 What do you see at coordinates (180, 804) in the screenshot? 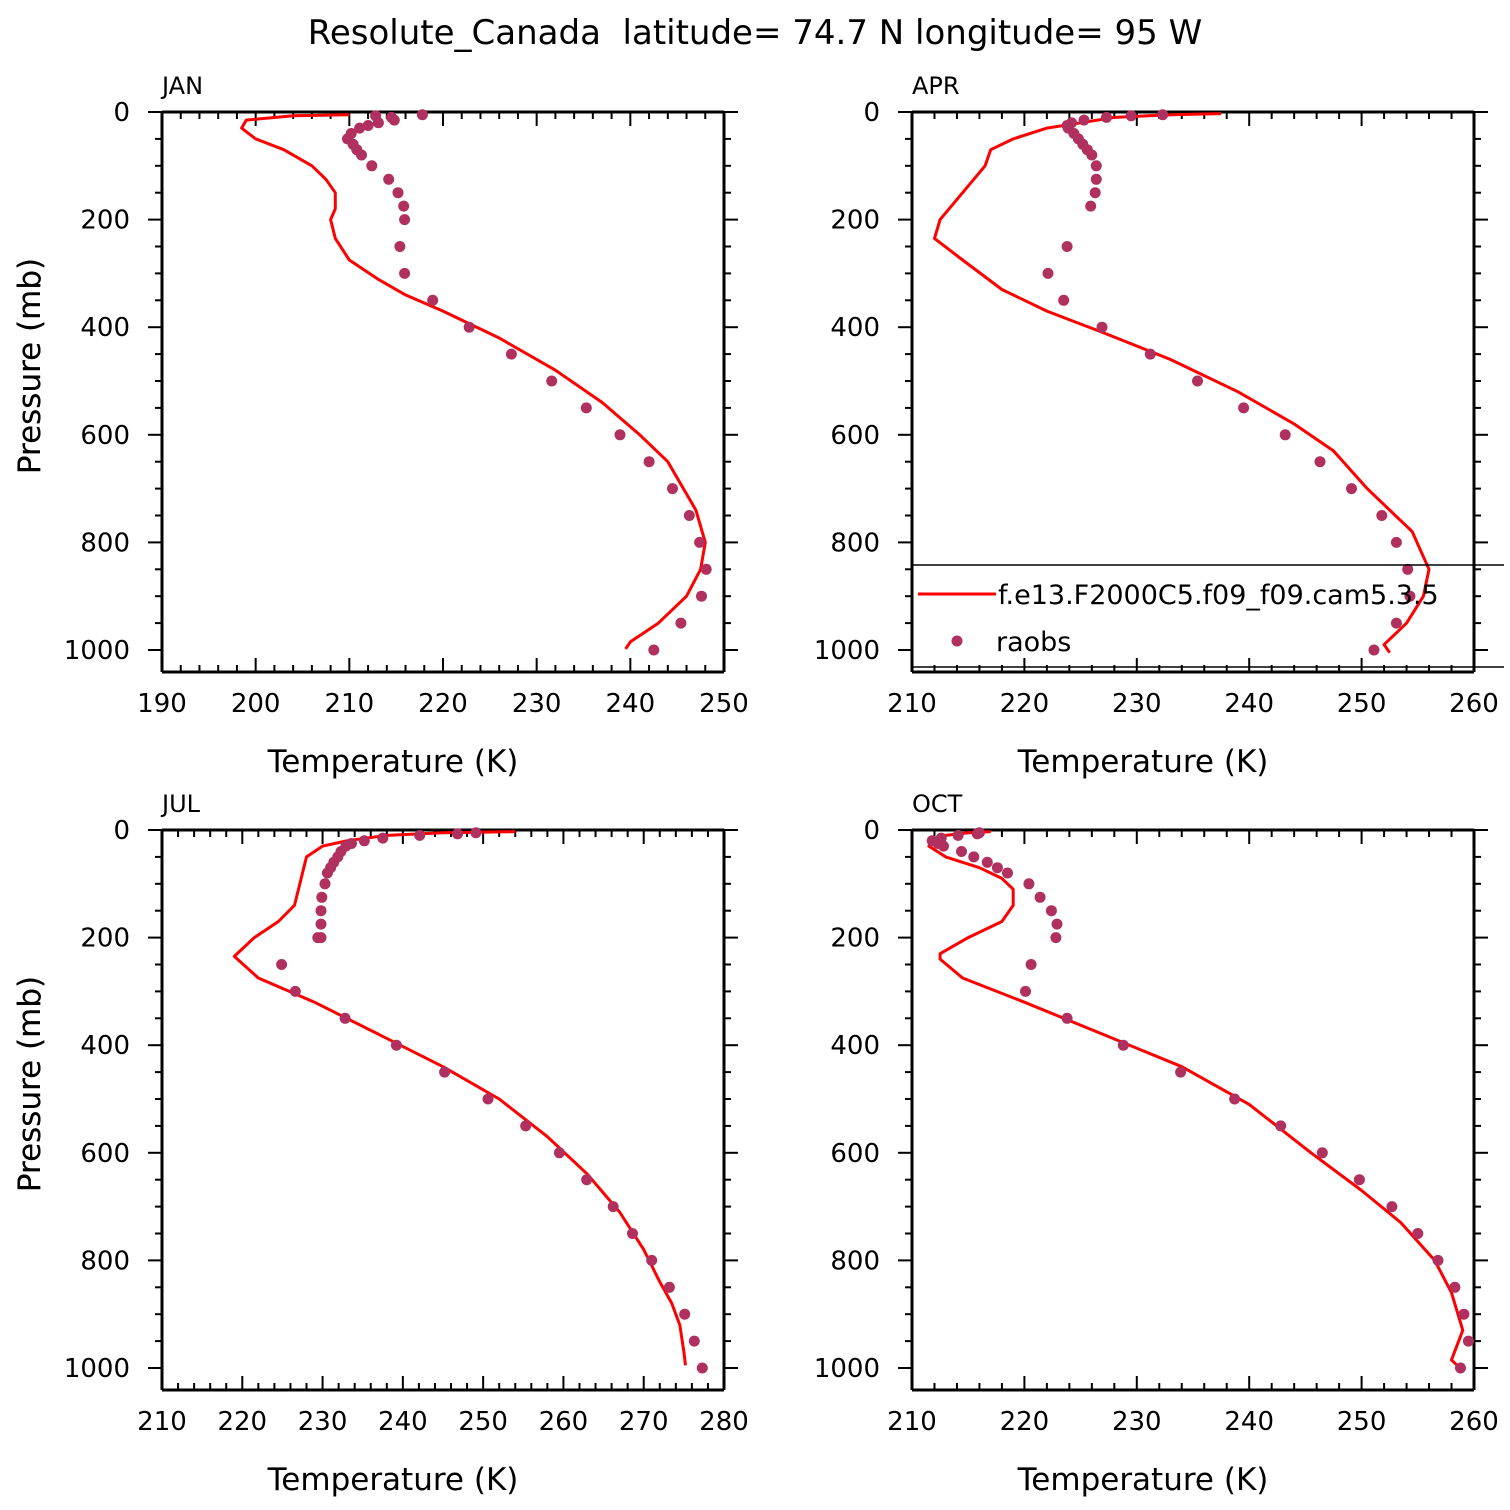
I see `panel-label-jul: JUL` at bounding box center [180, 804].